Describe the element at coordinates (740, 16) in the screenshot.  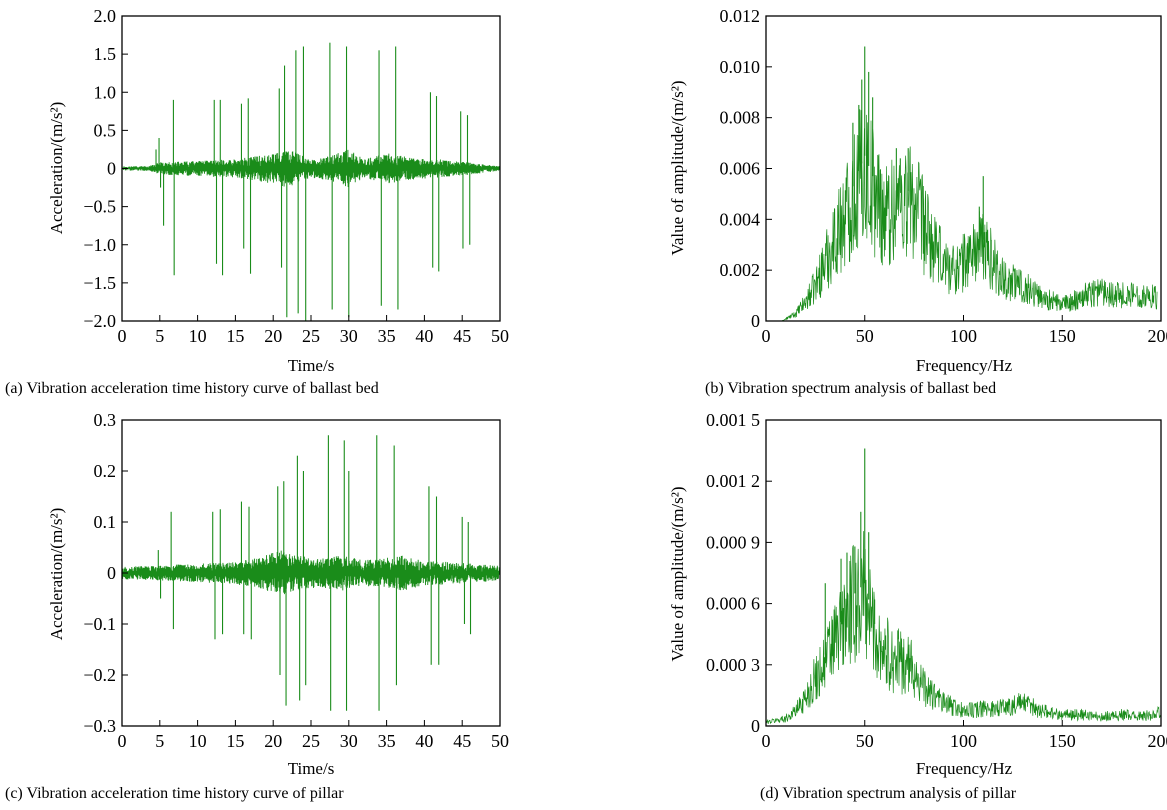
I see `y-tick-label: 0.012` at that location.